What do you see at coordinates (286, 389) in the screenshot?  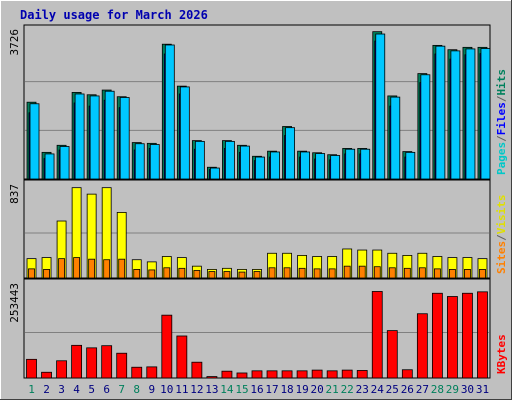 I see `day-label: 18` at bounding box center [286, 389].